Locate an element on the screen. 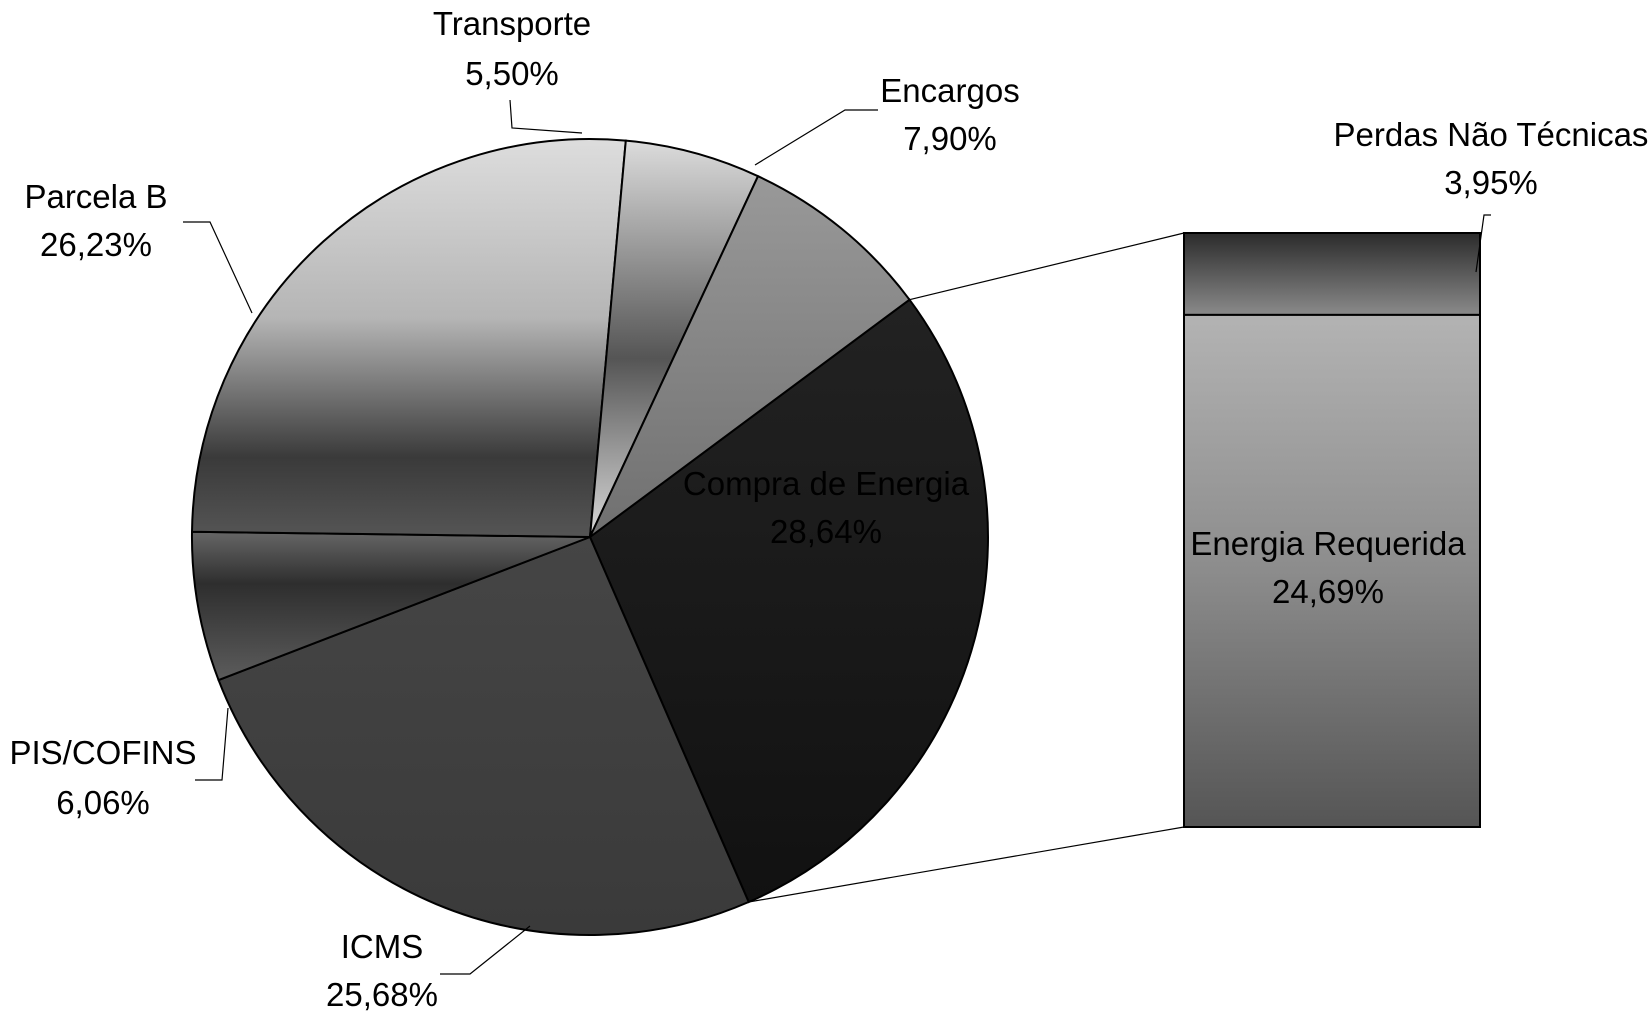 This screenshot has width=1652, height=1014. connector-line-top is located at coordinates (1047, 266).